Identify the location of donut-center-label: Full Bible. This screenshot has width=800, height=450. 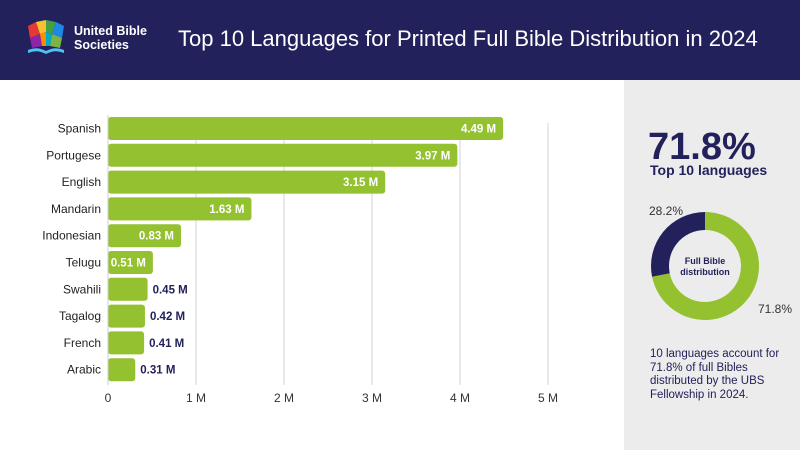
(705, 261).